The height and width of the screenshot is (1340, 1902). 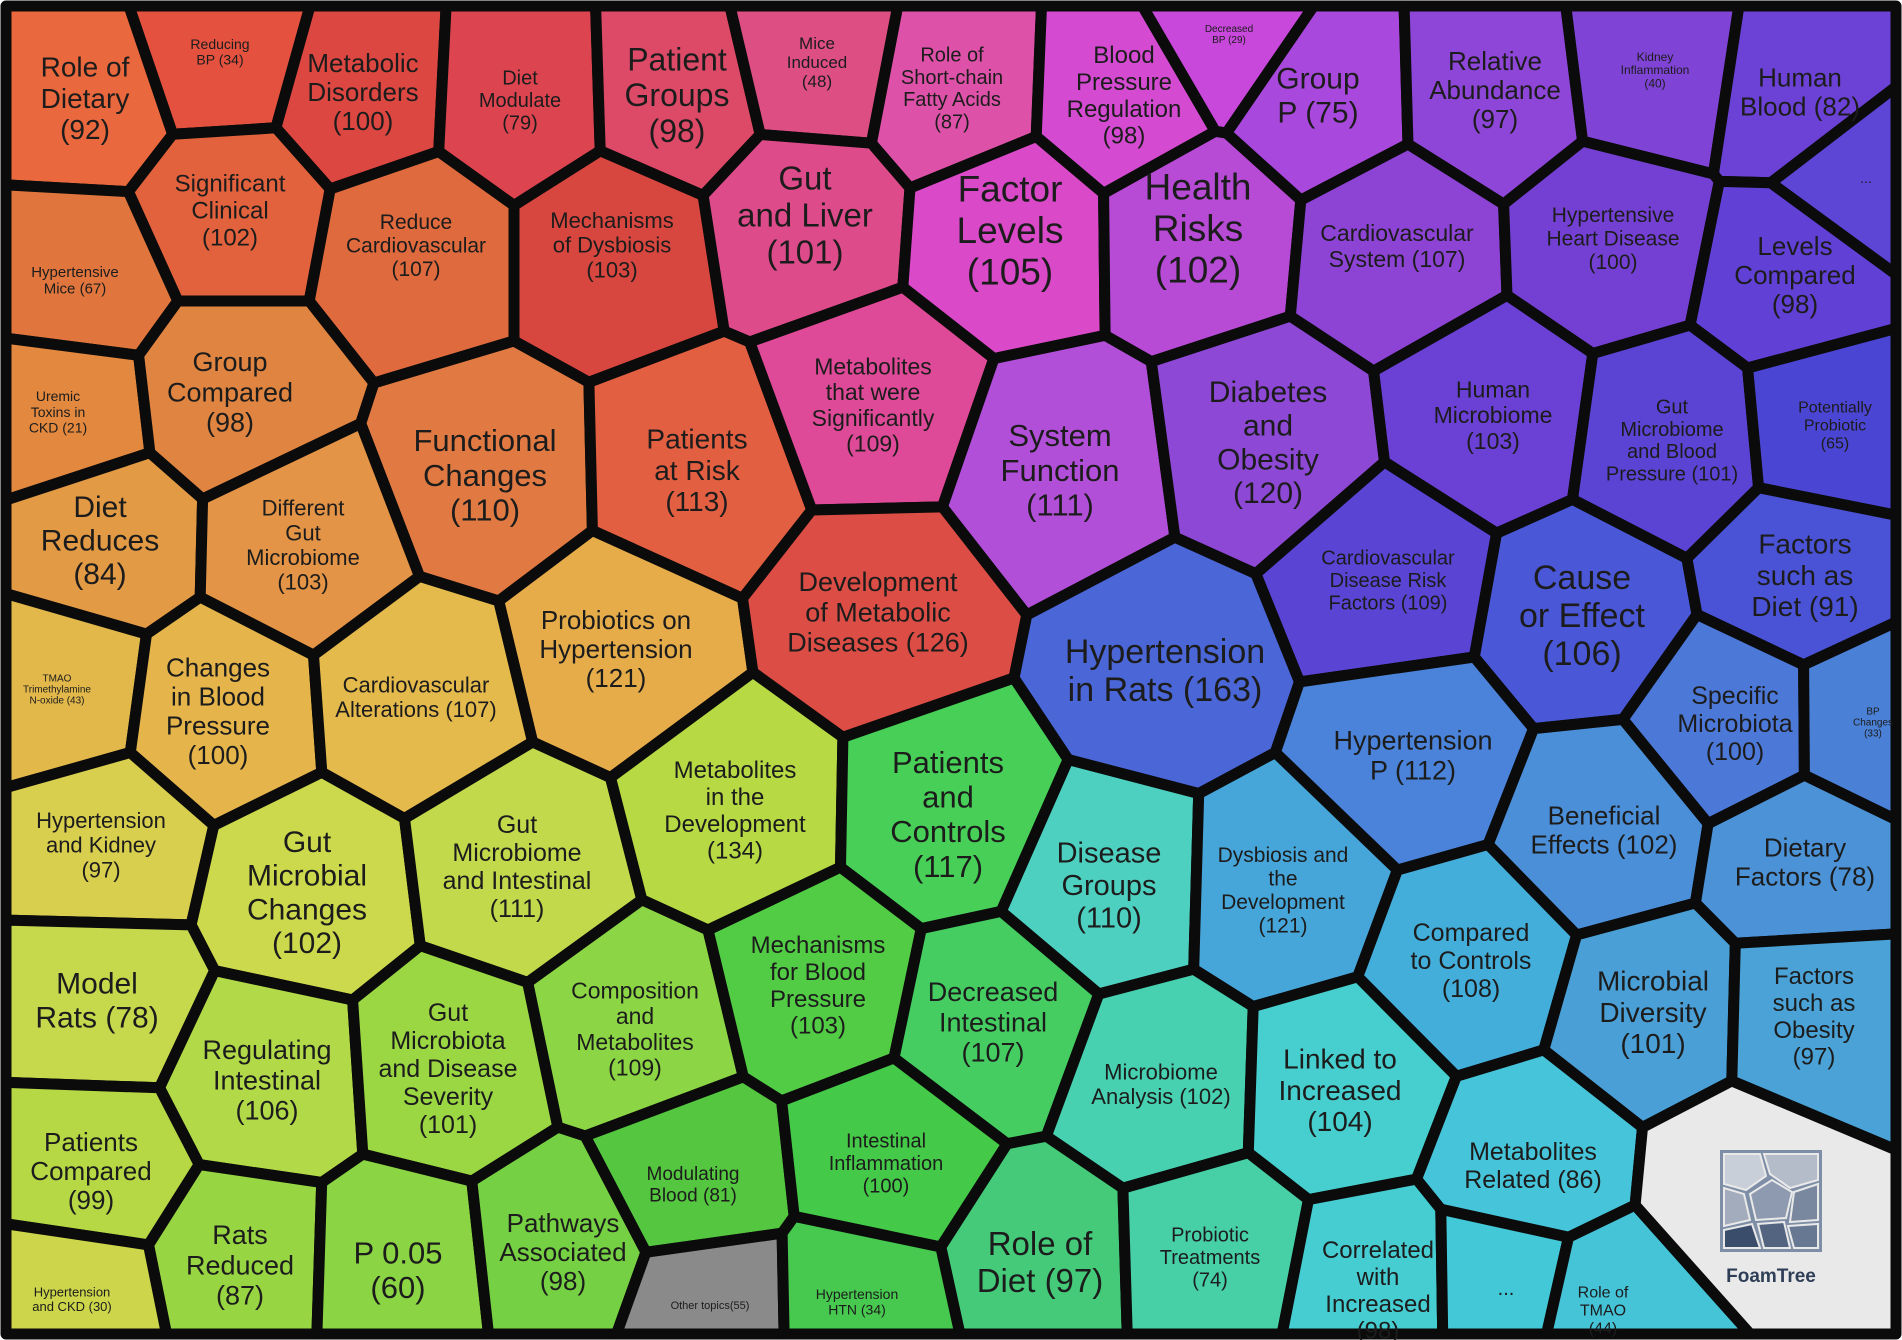 I want to click on cell-correlated-with-increased, so click(x=1362, y=1256).